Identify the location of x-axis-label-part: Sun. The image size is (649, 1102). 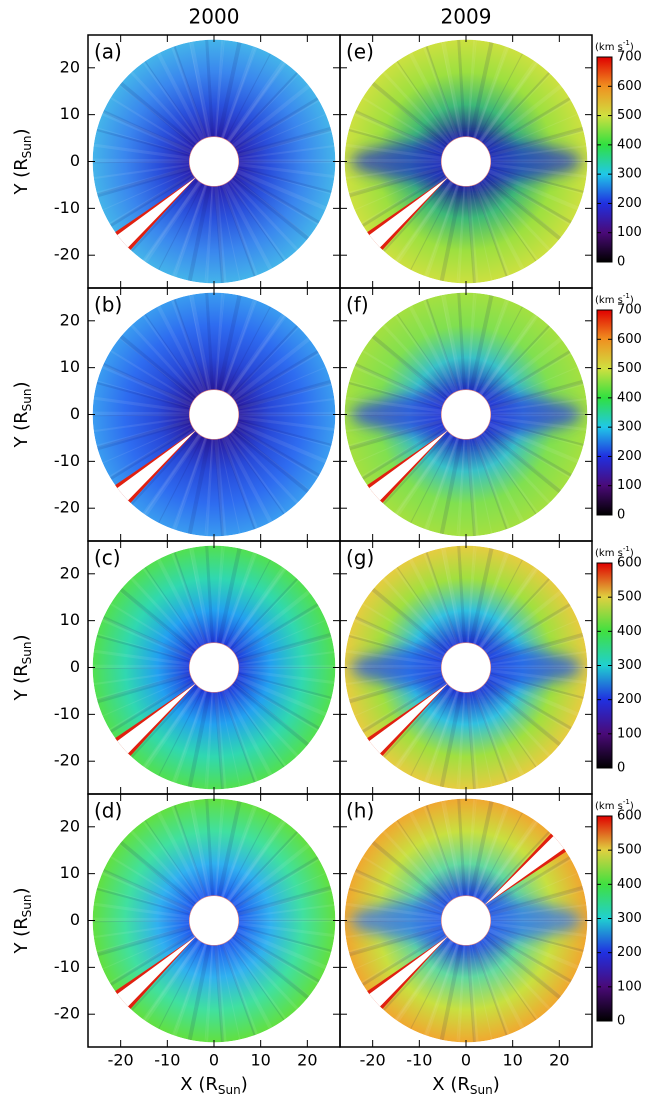
(481, 1090).